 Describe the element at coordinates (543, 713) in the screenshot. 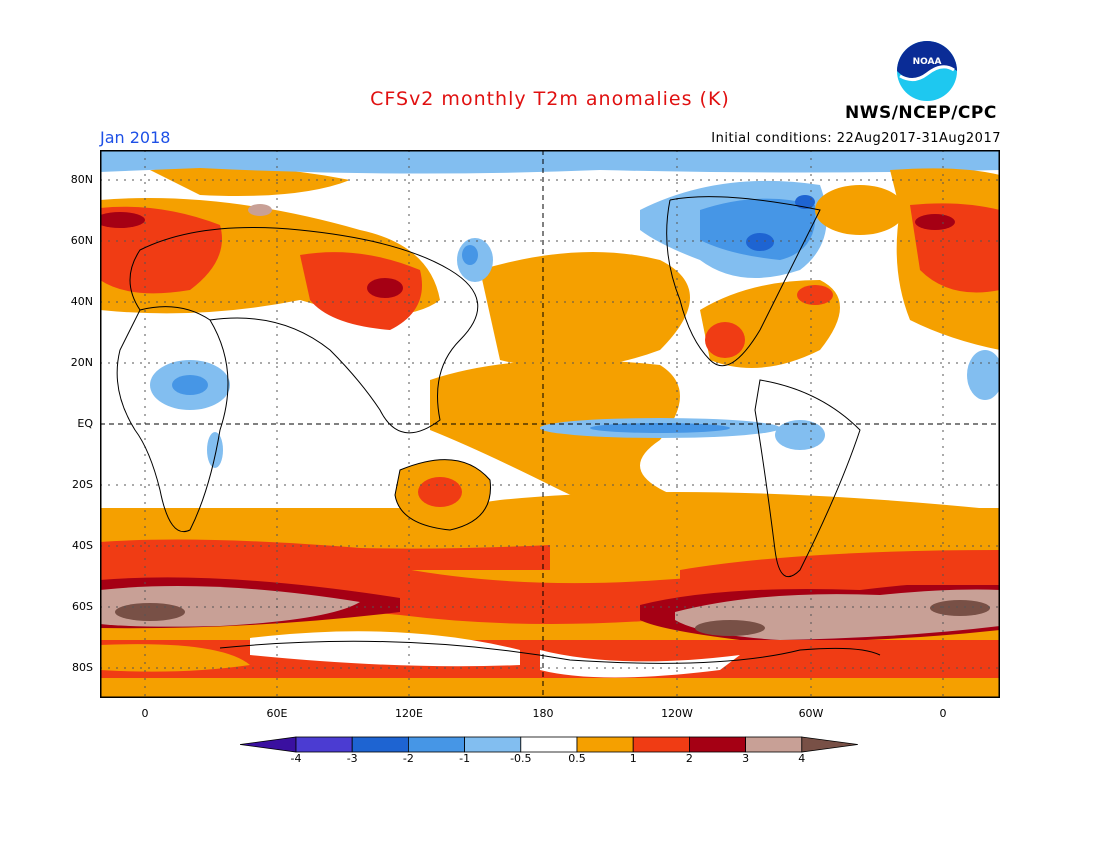

I see `lon-label-180: 180` at that location.